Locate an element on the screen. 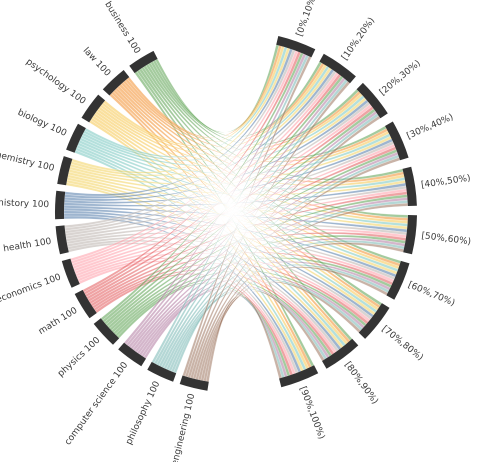 Image resolution: width=493 pixels, height=467 pixels. right-node-label: [0%,10%) is located at coordinates (307, 19).